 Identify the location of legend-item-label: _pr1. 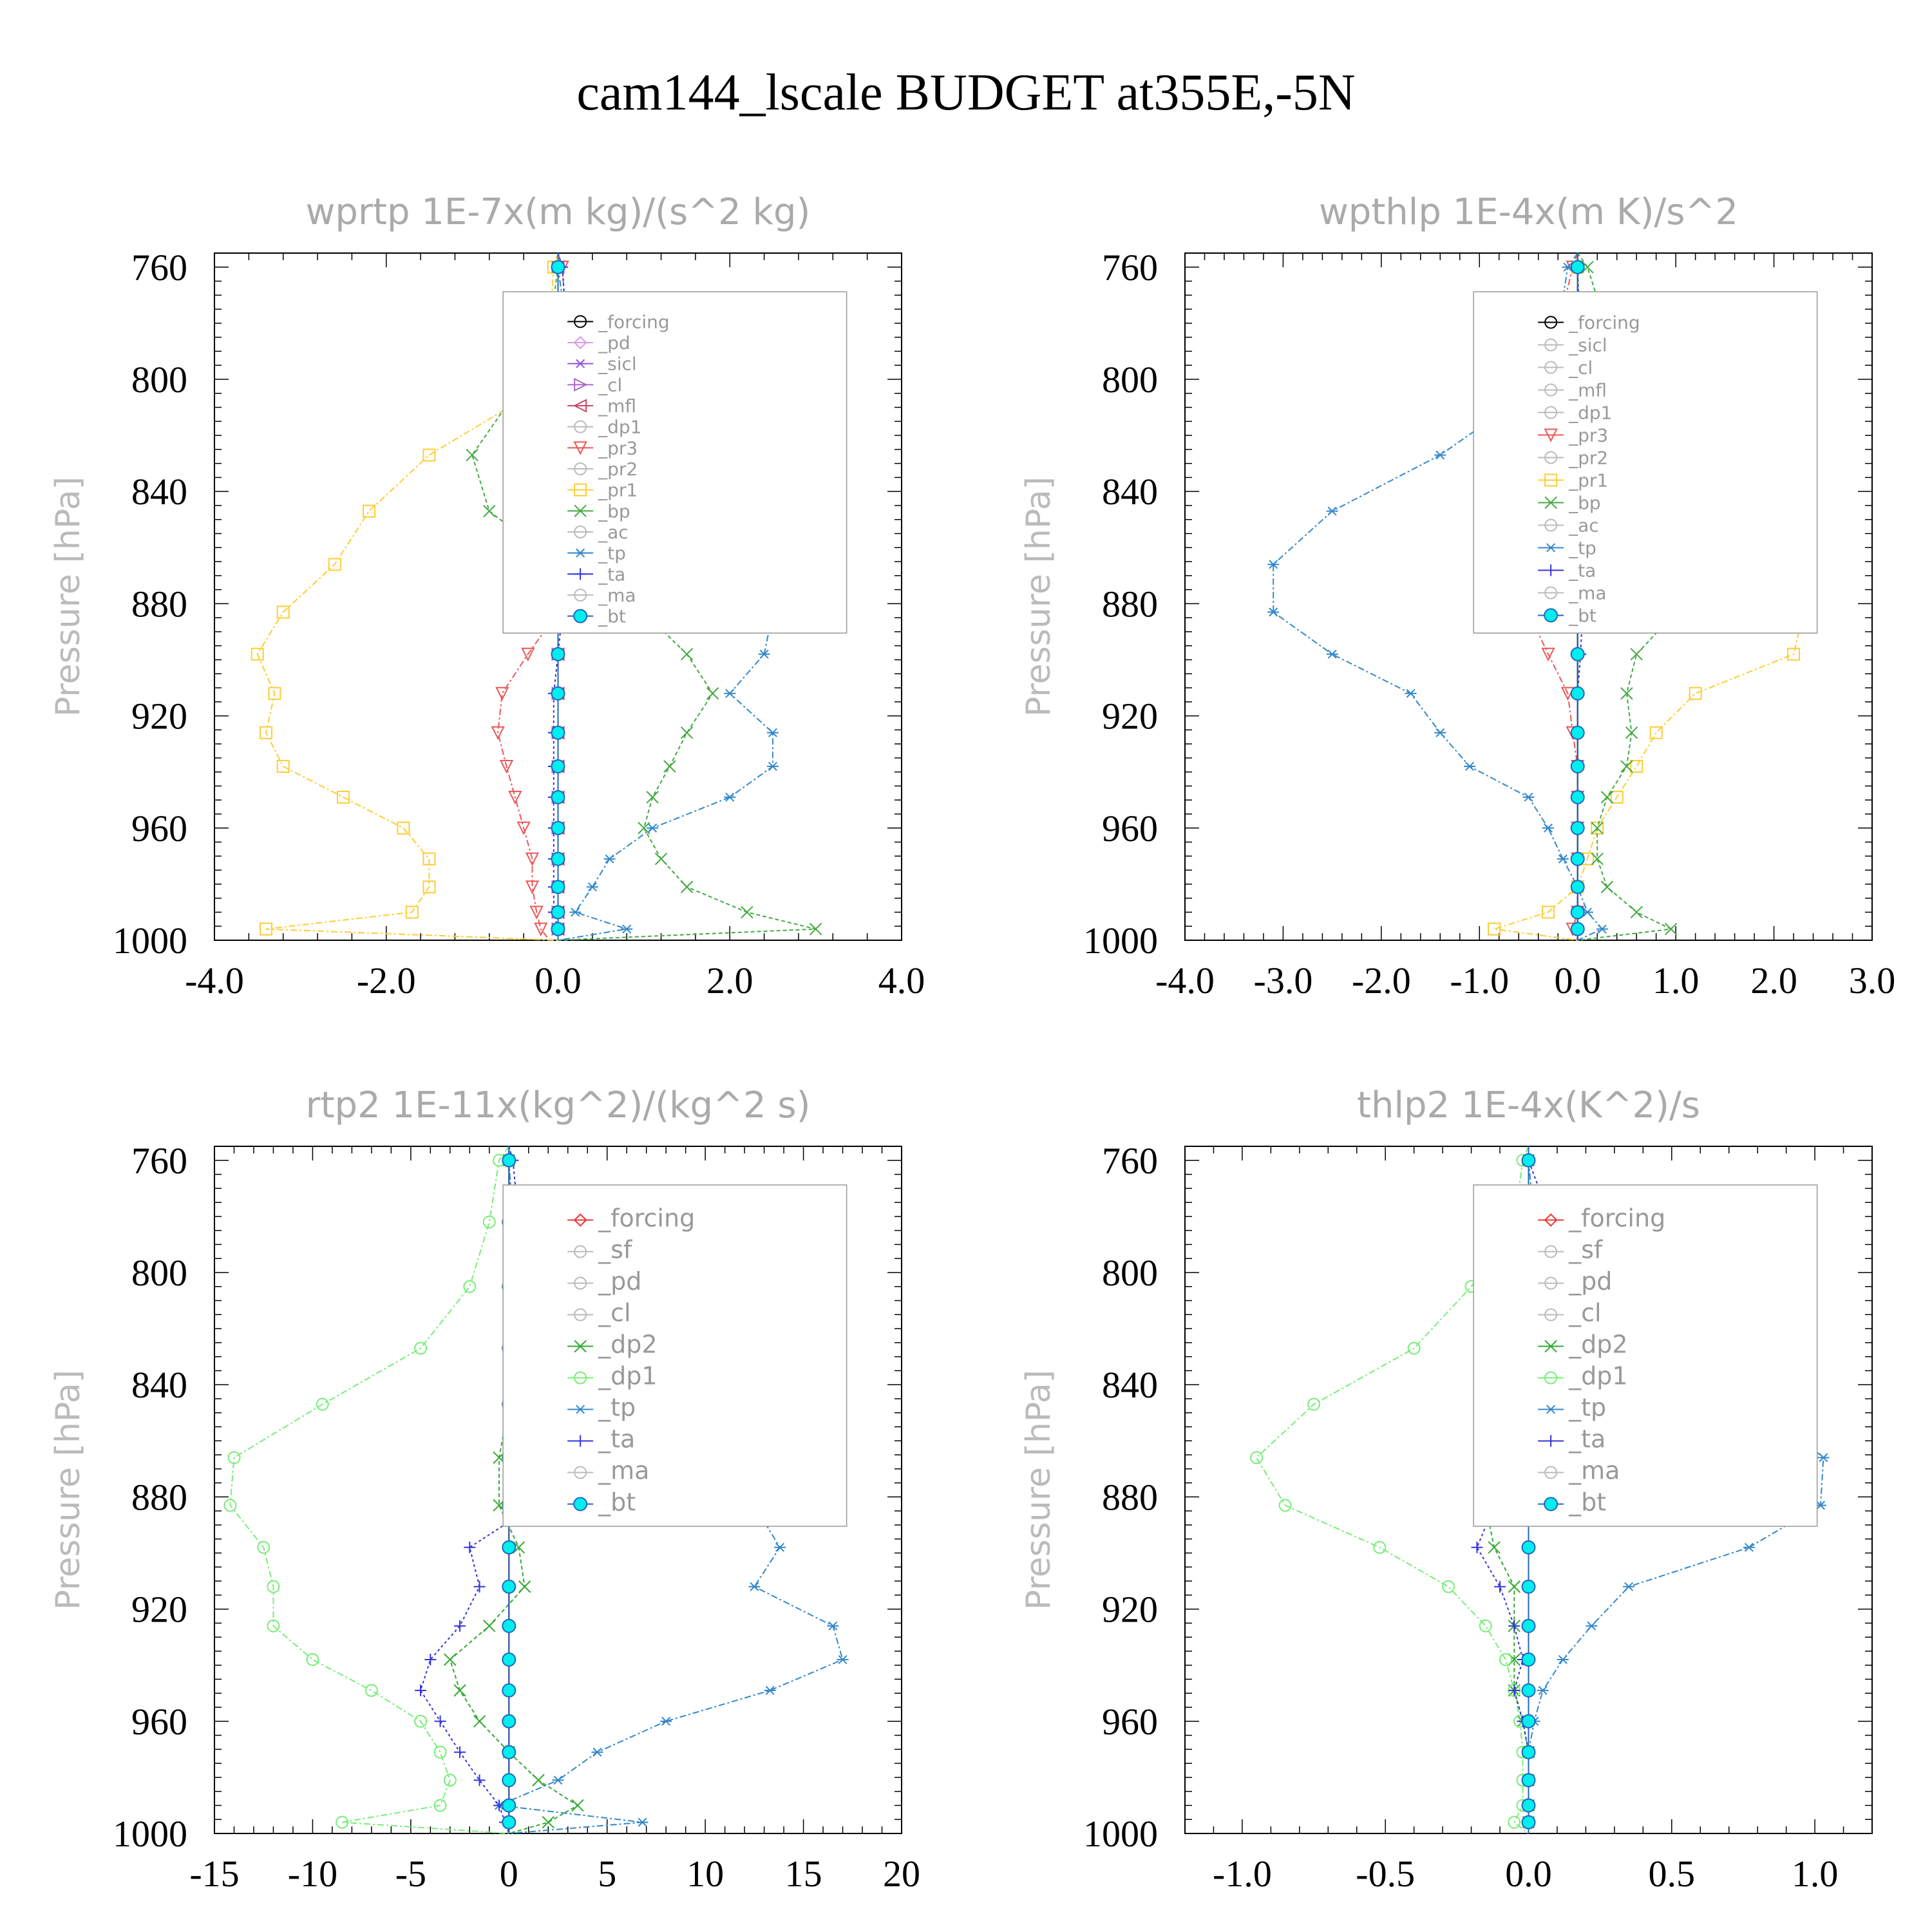
(1588, 480).